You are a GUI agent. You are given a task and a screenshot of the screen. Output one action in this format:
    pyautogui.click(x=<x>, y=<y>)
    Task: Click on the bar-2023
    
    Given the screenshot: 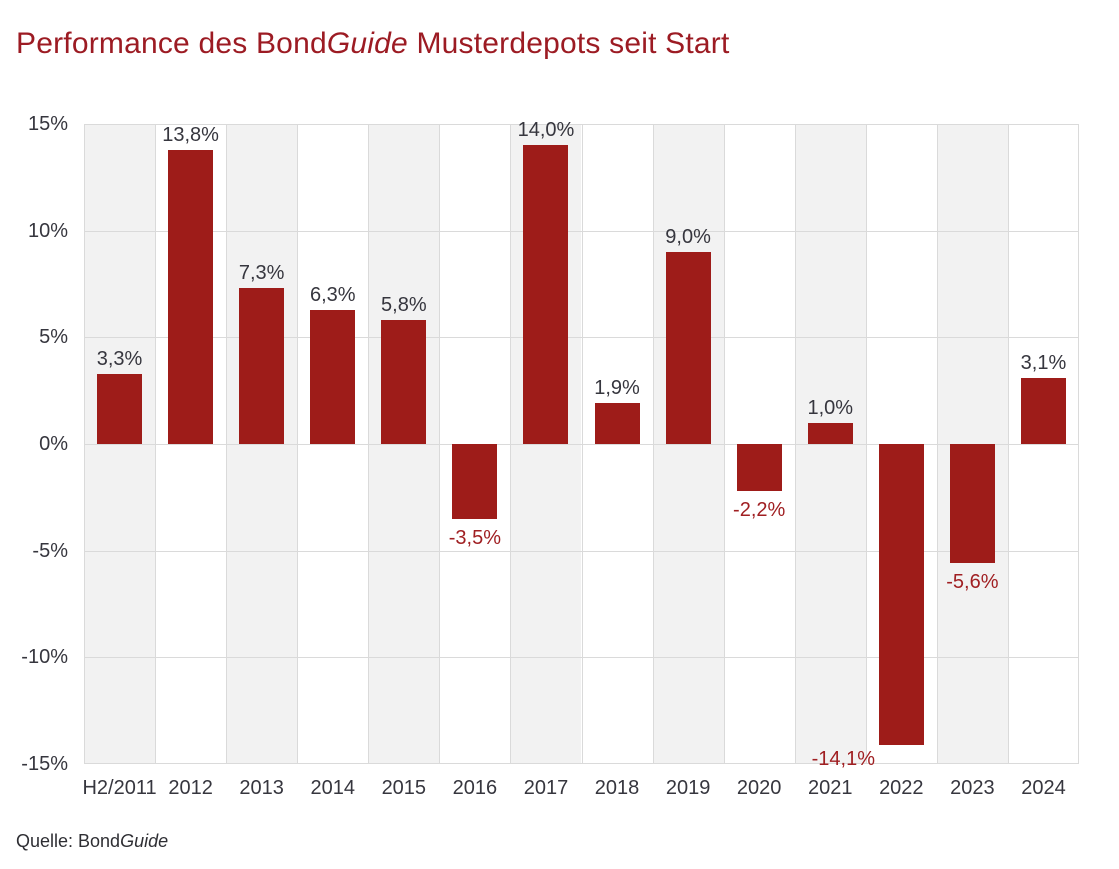 What is the action you would take?
    pyautogui.click(x=972, y=504)
    